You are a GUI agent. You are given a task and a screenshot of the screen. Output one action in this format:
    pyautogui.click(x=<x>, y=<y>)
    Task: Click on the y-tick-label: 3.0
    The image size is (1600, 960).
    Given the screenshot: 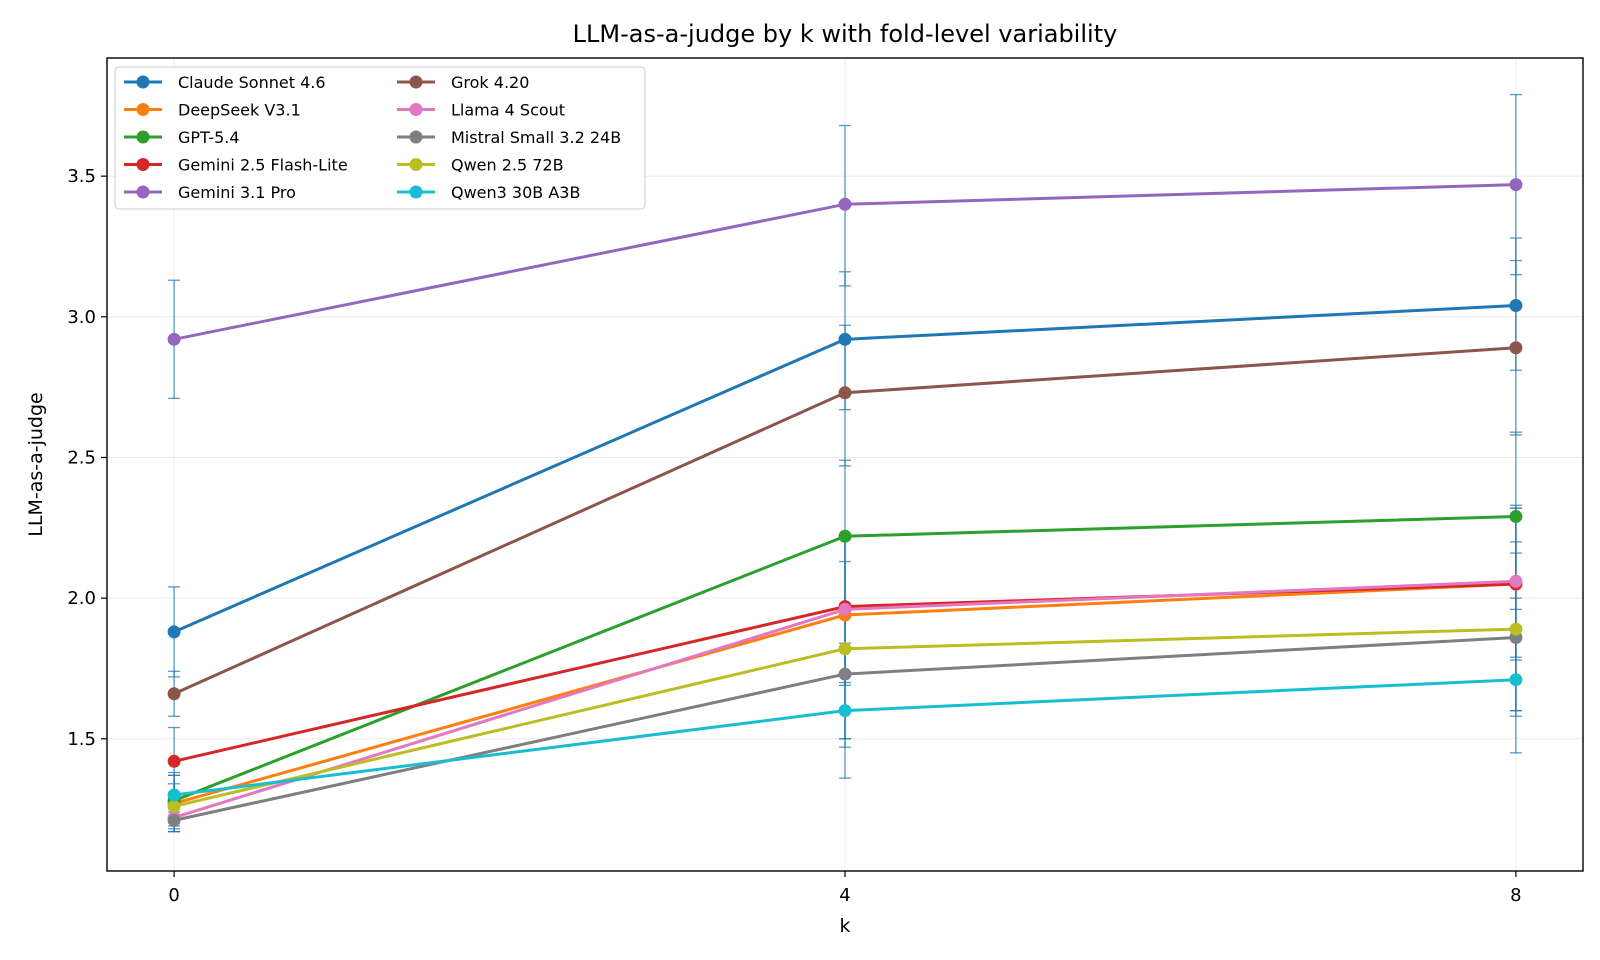 What is the action you would take?
    pyautogui.click(x=81, y=317)
    